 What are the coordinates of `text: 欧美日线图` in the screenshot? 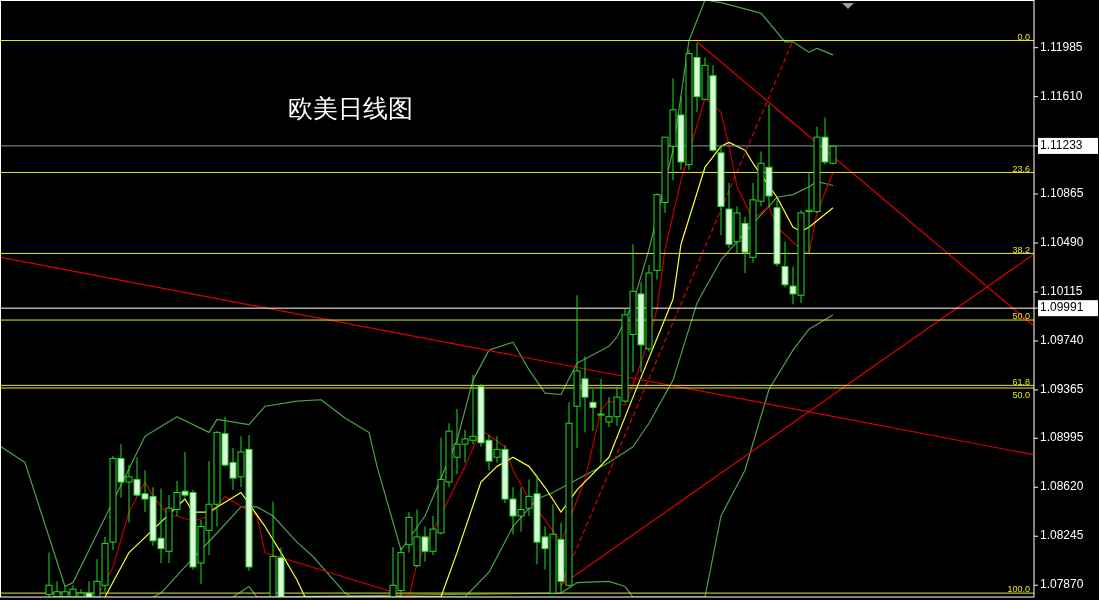 It's located at (350, 108).